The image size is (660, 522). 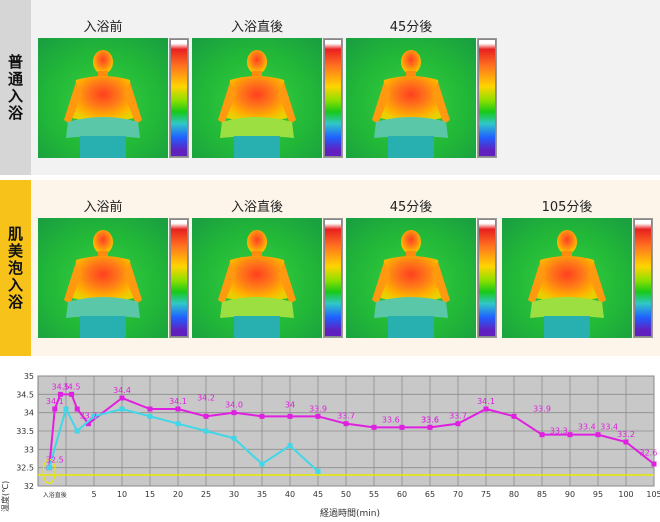 What do you see at coordinates (93, 494) in the screenshot?
I see `x-tick-label: 5` at bounding box center [93, 494].